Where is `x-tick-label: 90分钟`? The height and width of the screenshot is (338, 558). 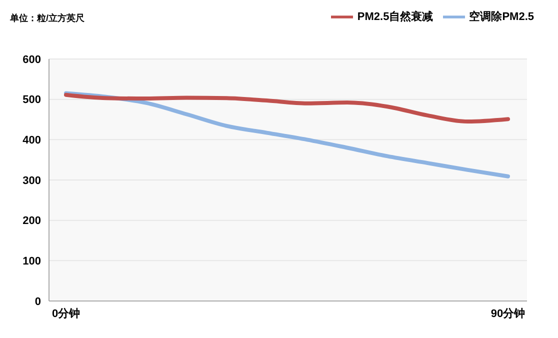 x-tick-label: 90分钟 is located at coordinates (508, 313).